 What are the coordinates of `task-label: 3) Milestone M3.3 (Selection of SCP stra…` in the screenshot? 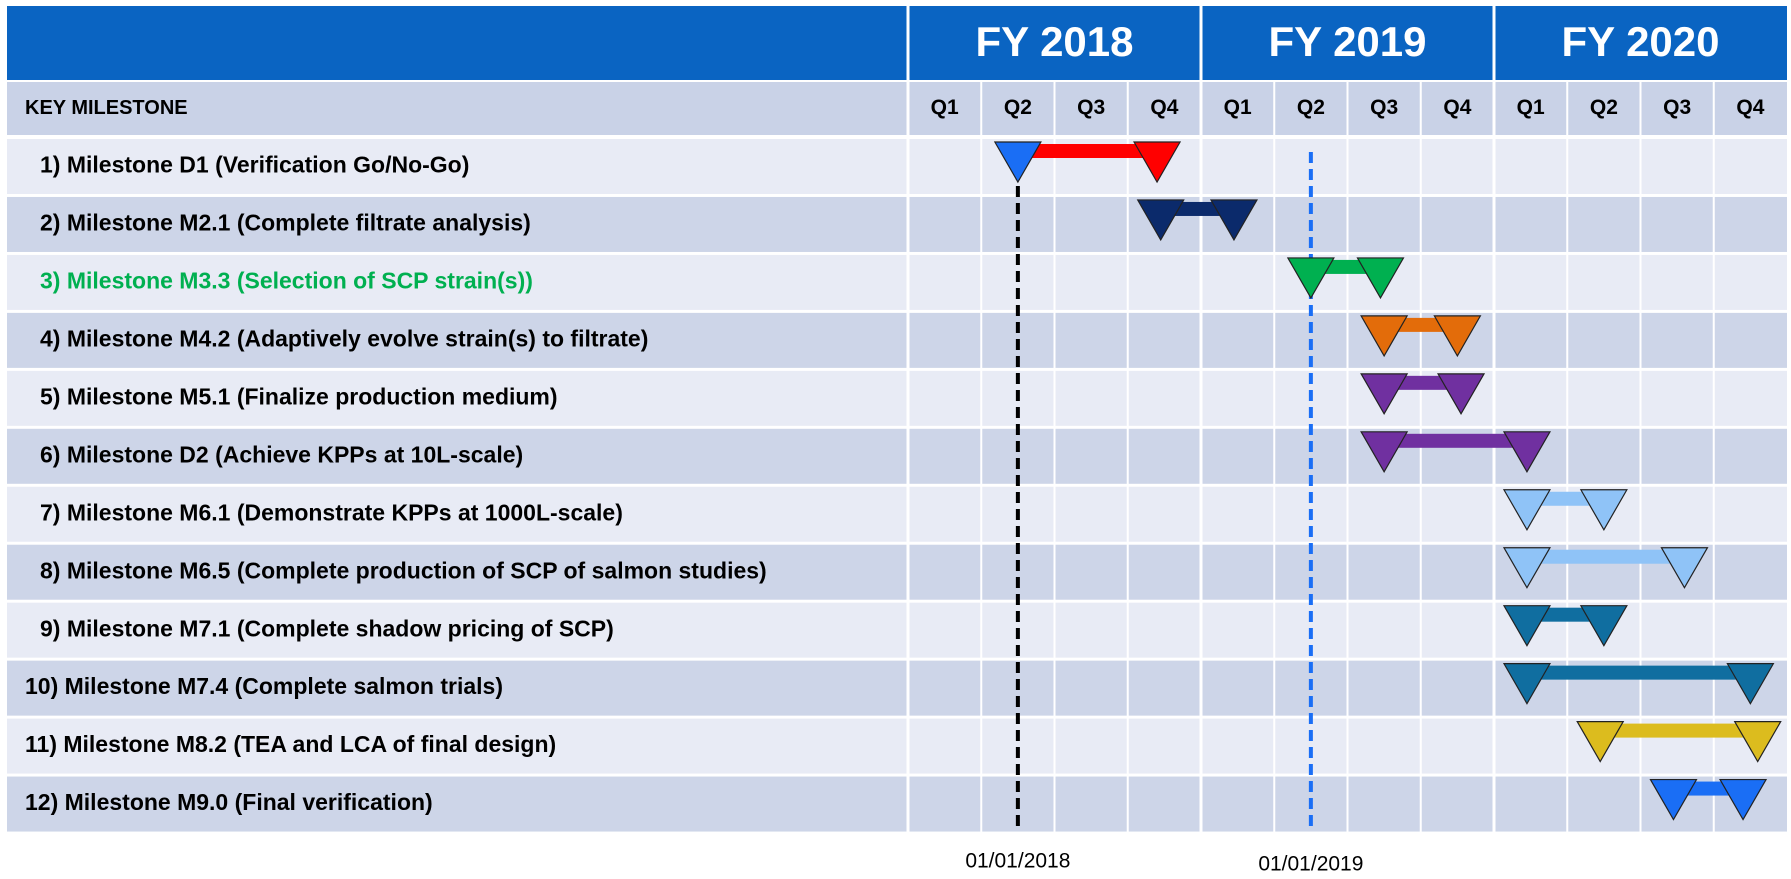 It's located at (286, 280).